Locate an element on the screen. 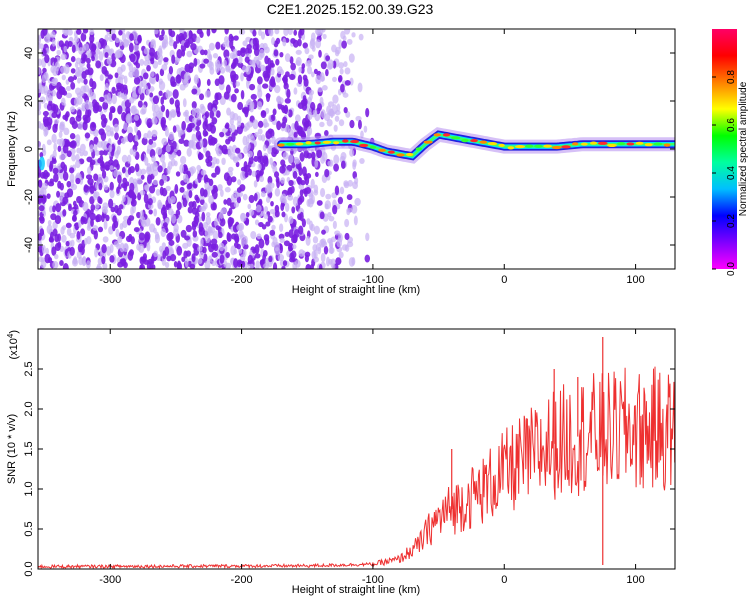 Image resolution: width=750 pixels, height=600 pixels. colorbar-tick-label: 0.6 is located at coordinates (731, 125).